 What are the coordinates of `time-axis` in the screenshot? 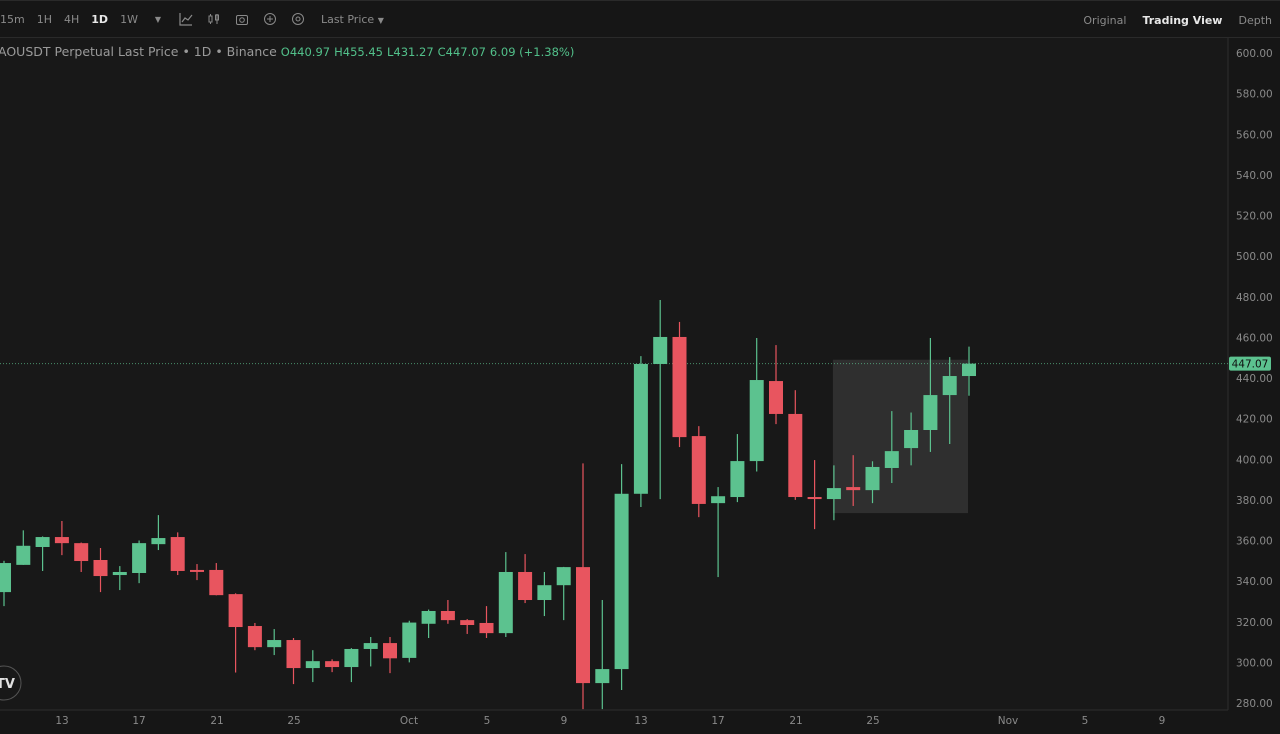 It's located at (640, 722).